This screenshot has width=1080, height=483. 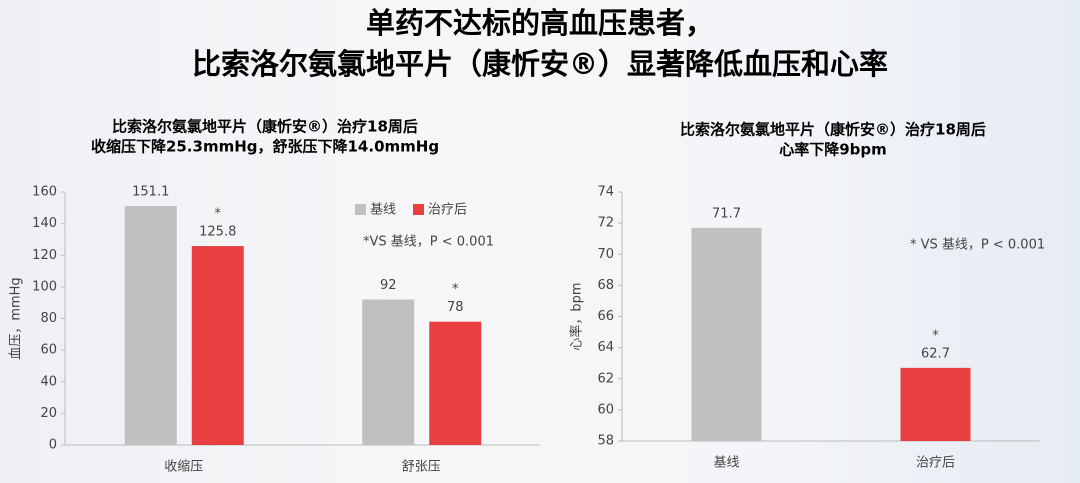 What do you see at coordinates (44, 255) in the screenshot?
I see `y-tick-label: 120` at bounding box center [44, 255].